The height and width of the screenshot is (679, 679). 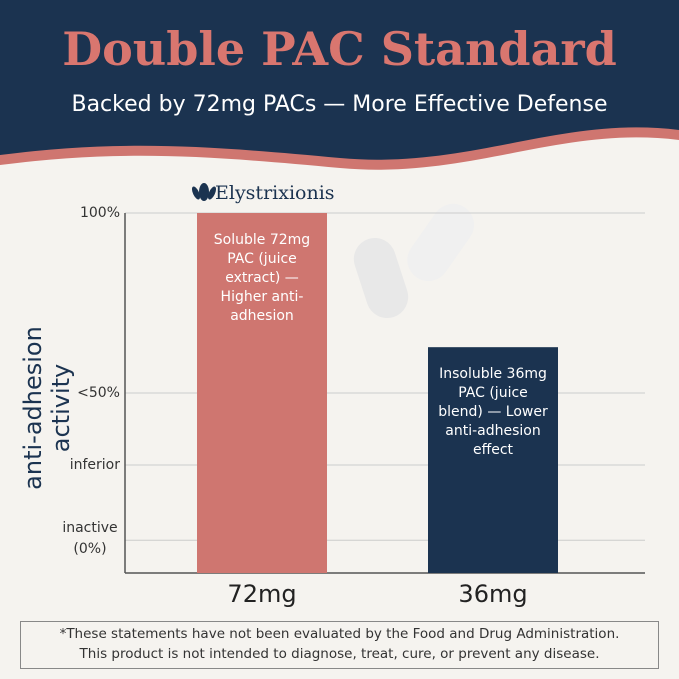 I want to click on y-tick-label: inferior, so click(x=94, y=465).